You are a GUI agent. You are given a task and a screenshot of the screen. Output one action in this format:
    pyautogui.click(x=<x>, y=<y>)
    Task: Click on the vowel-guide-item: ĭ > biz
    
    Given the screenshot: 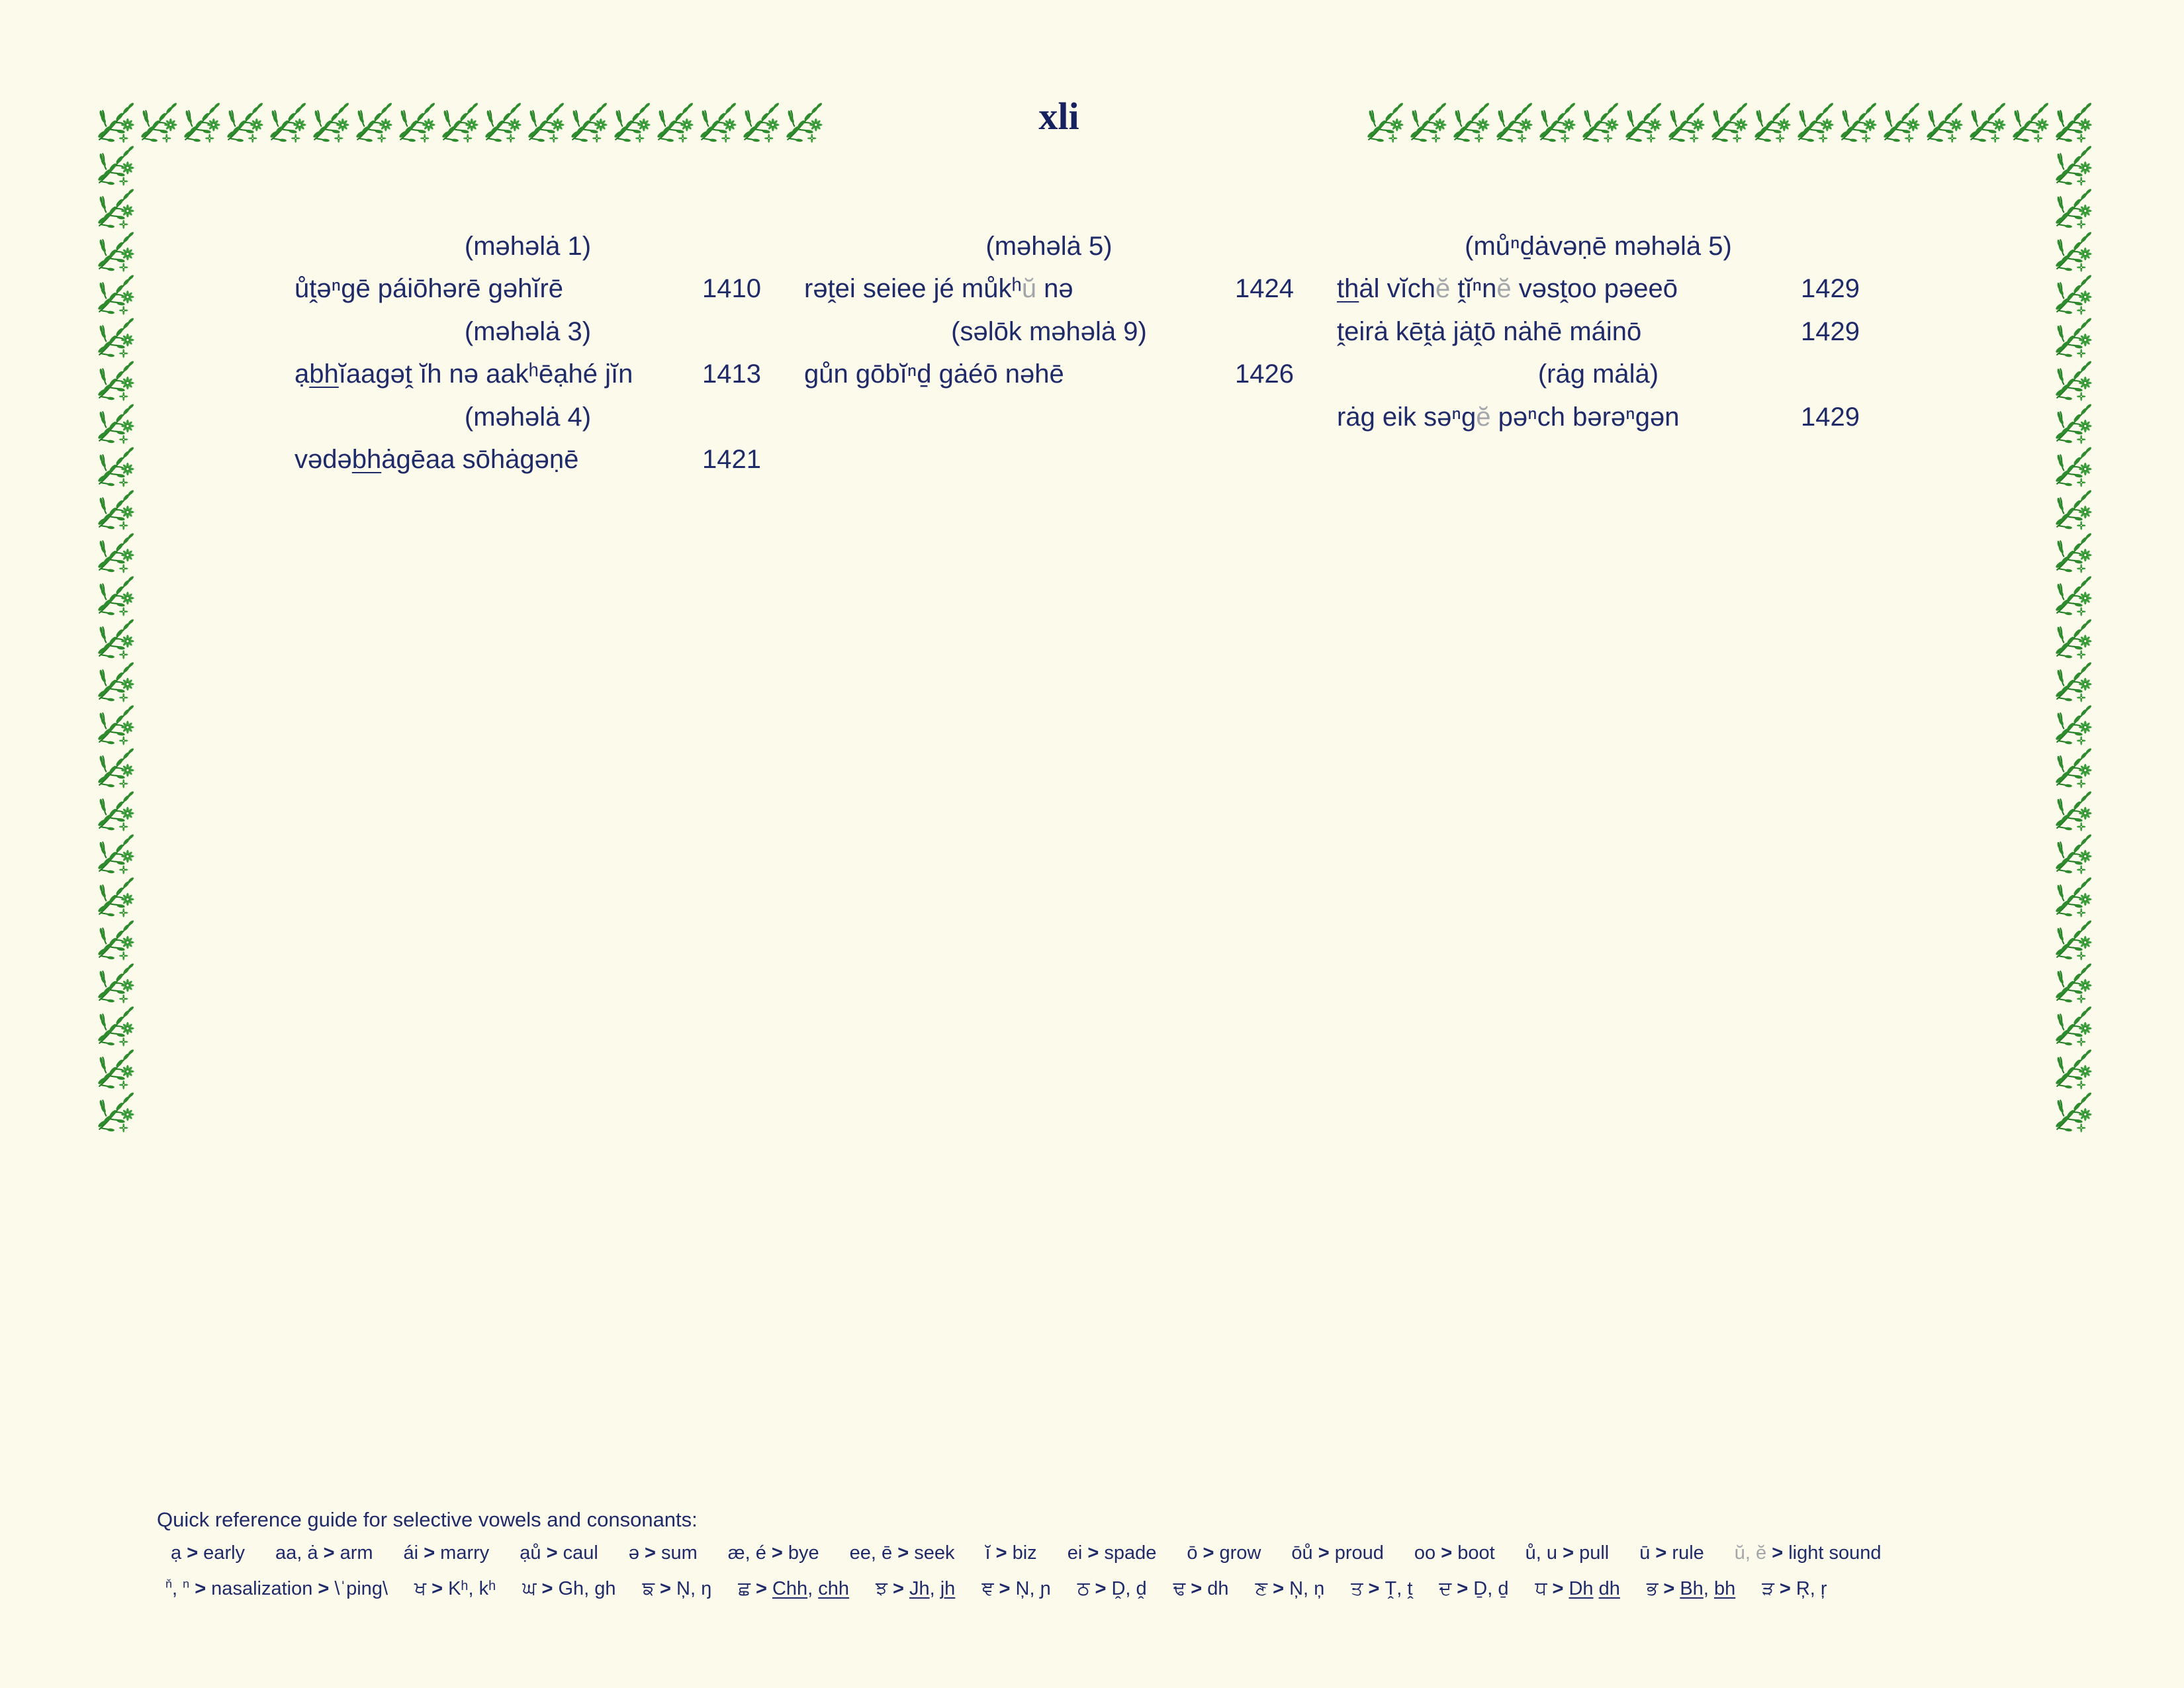 What is the action you would take?
    pyautogui.click(x=1011, y=1553)
    